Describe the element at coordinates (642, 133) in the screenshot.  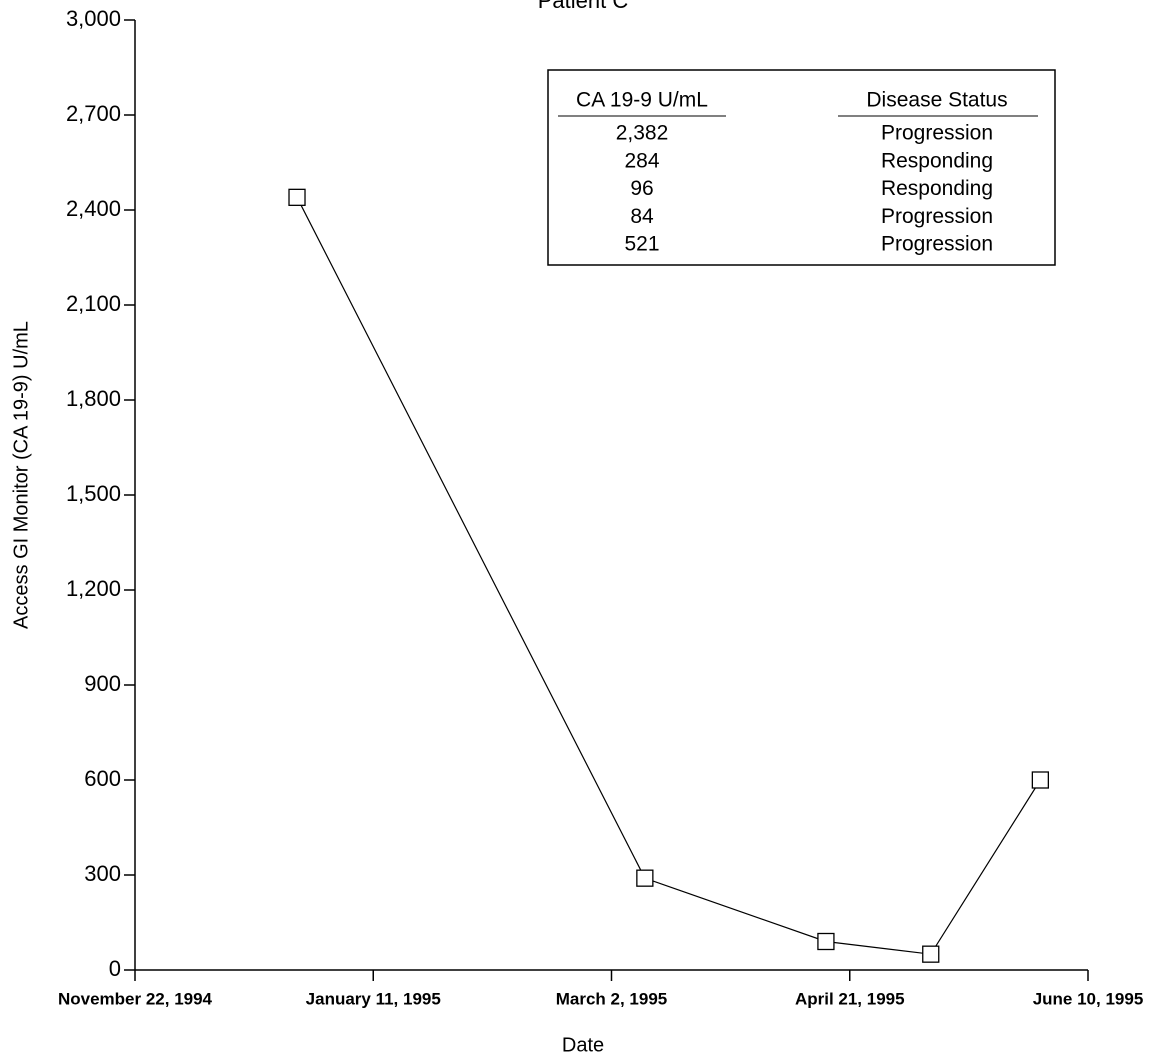
I see `table-cell: 2,382` at that location.